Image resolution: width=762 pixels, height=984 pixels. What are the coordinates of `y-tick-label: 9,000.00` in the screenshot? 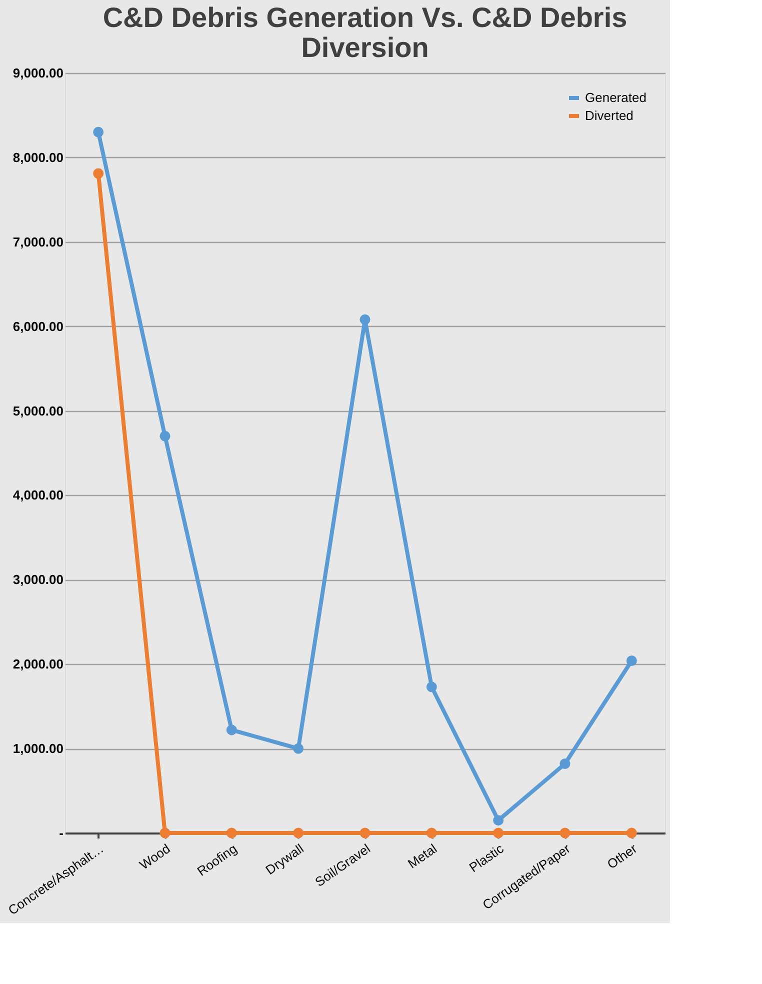 It's located at (38, 73).